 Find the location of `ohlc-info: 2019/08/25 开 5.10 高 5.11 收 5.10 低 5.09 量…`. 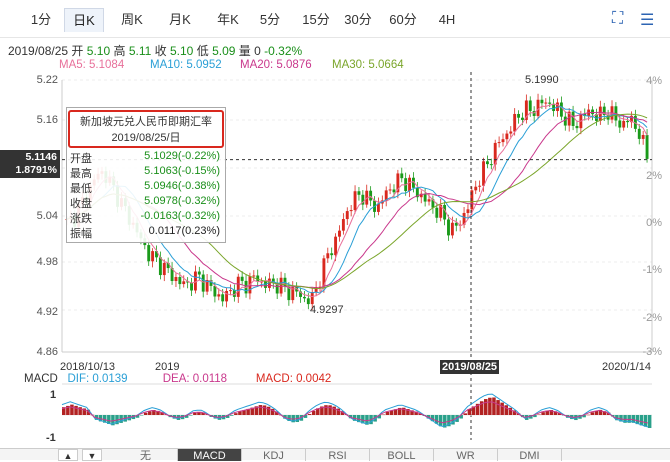

ohlc-info: 2019/08/25 开 5.10 高 5.11 收 5.10 低 5.09 量… is located at coordinates (155, 50).